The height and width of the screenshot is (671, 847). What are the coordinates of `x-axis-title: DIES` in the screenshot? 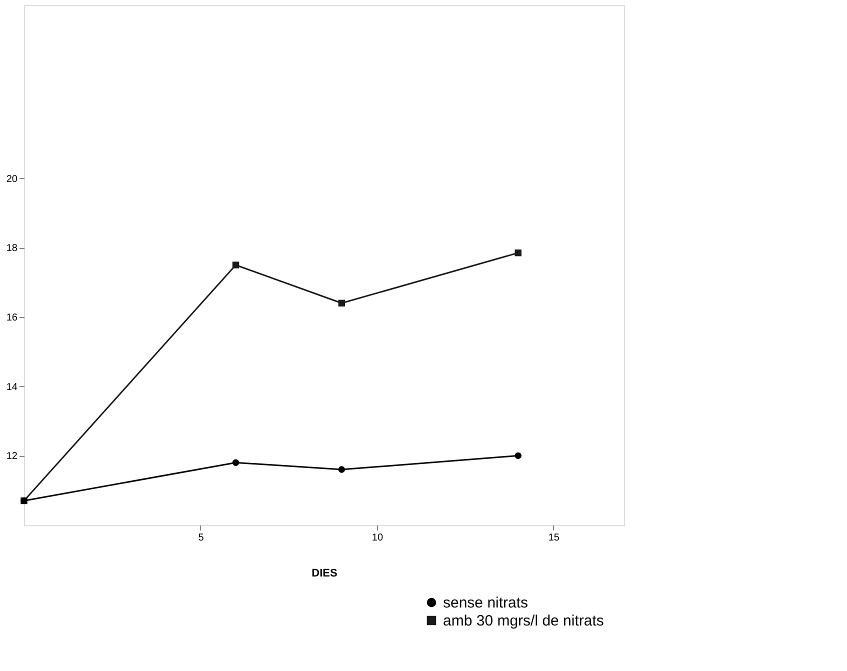 It's located at (325, 574).